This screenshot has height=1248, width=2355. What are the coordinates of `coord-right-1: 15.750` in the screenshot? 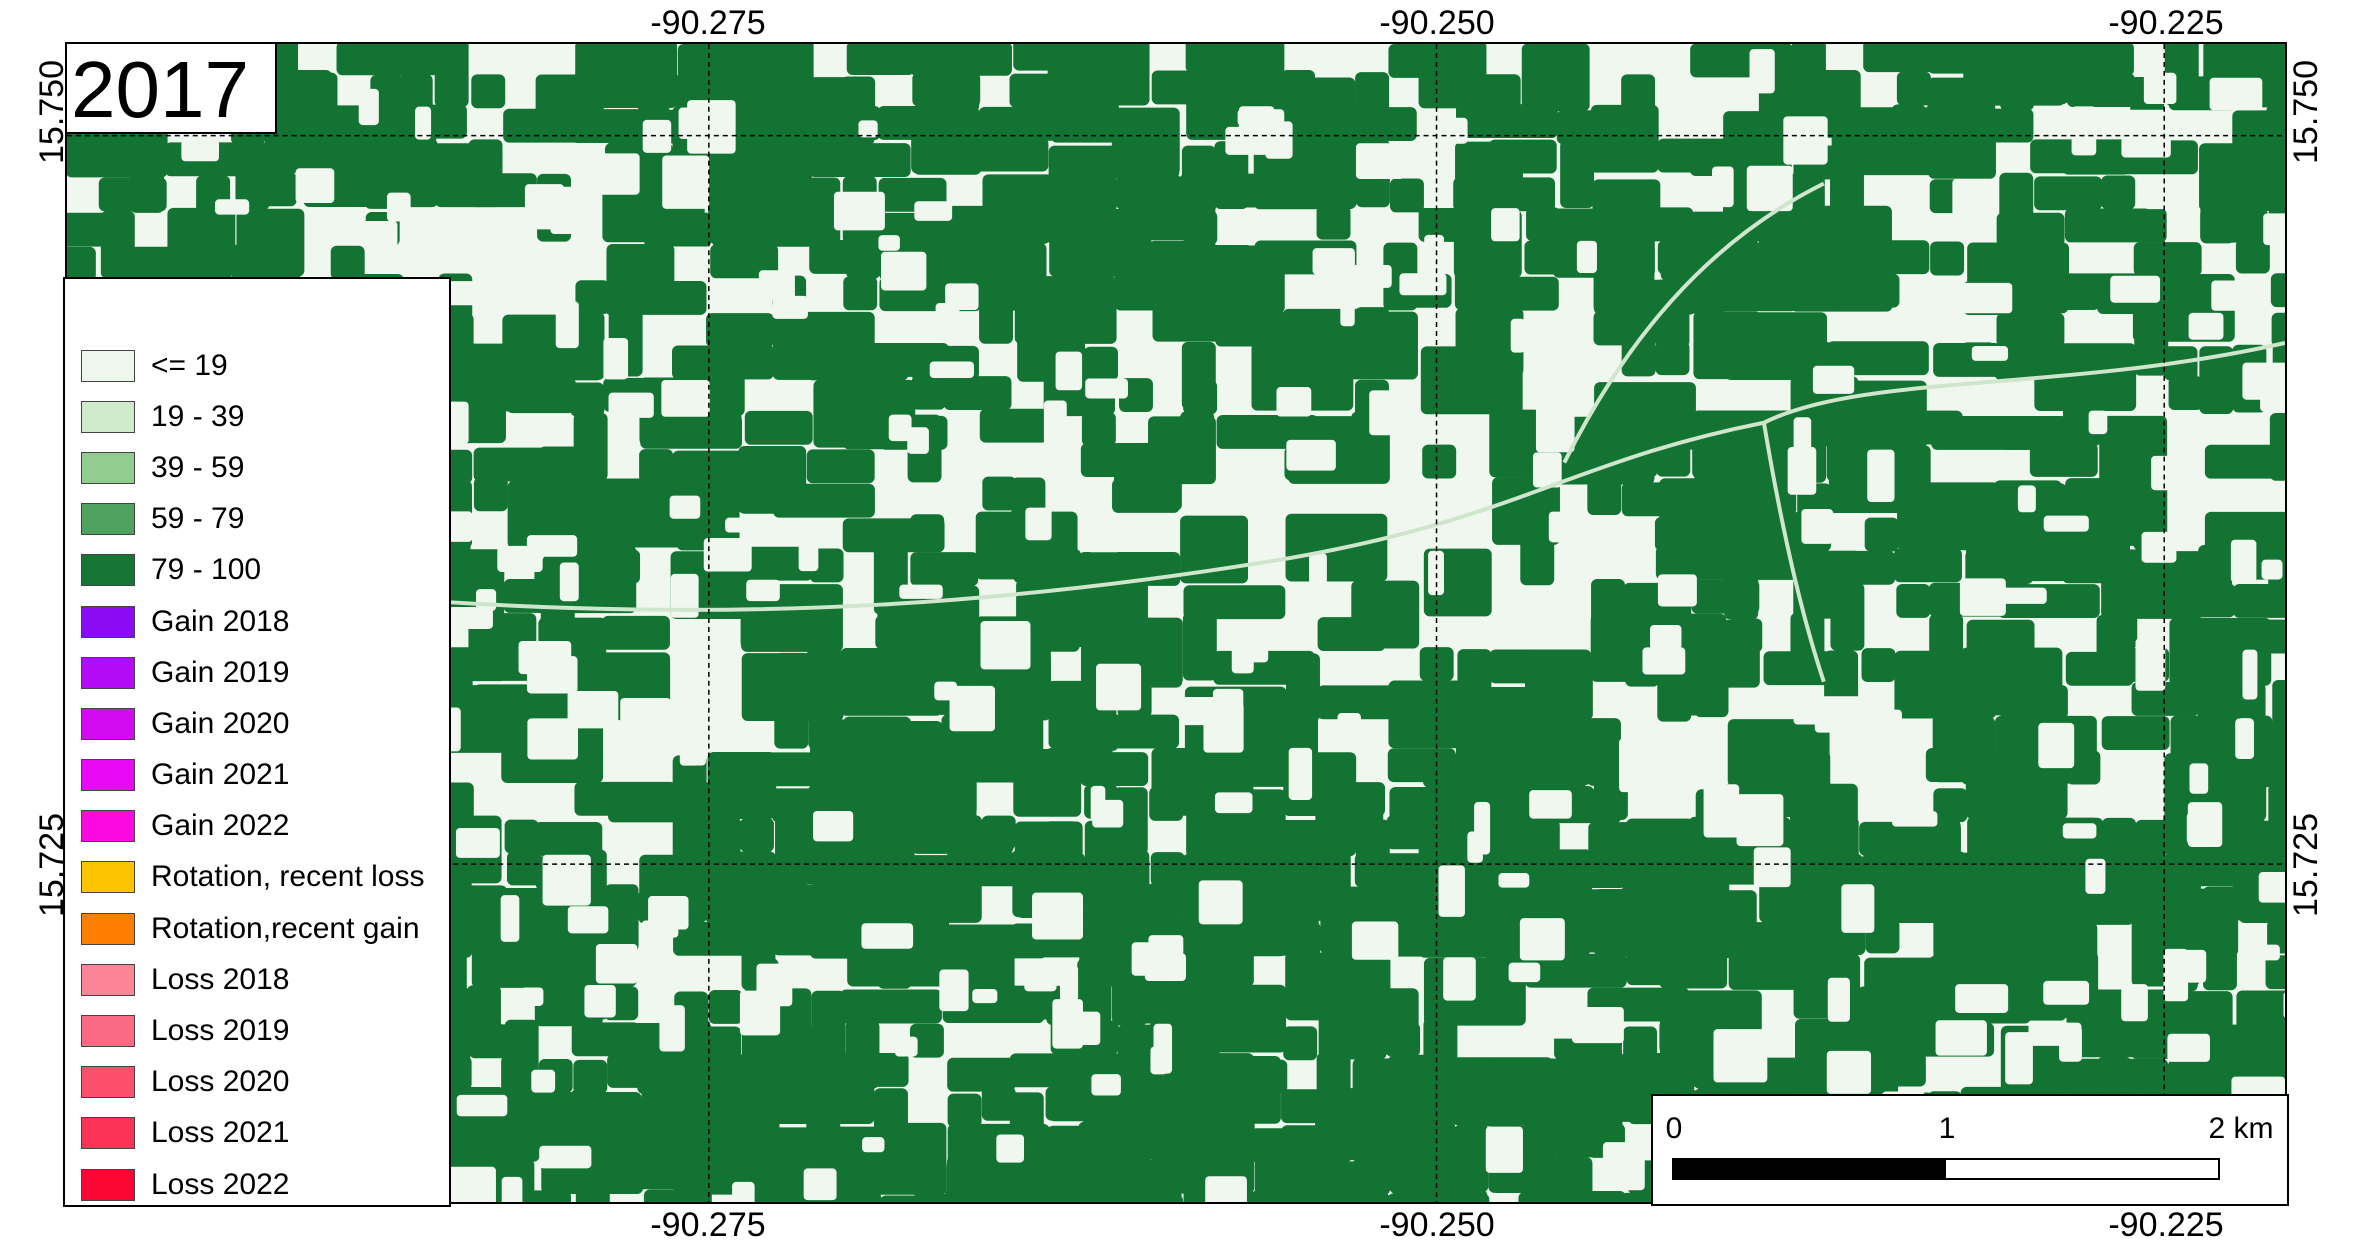 It's located at (2306, 112).